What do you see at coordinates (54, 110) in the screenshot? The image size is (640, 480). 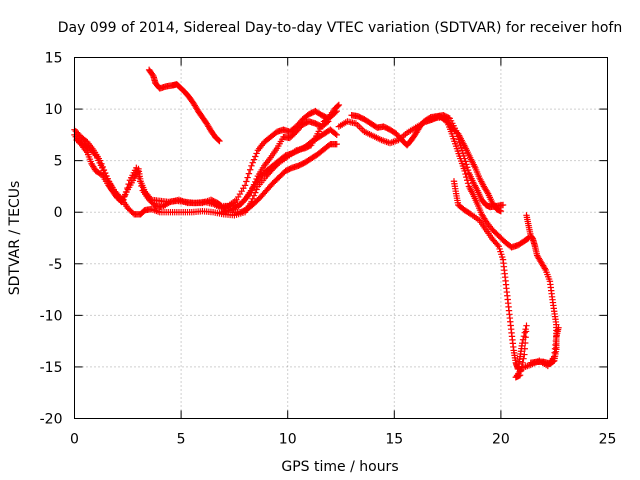 I see `y-tick-label: 10` at bounding box center [54, 110].